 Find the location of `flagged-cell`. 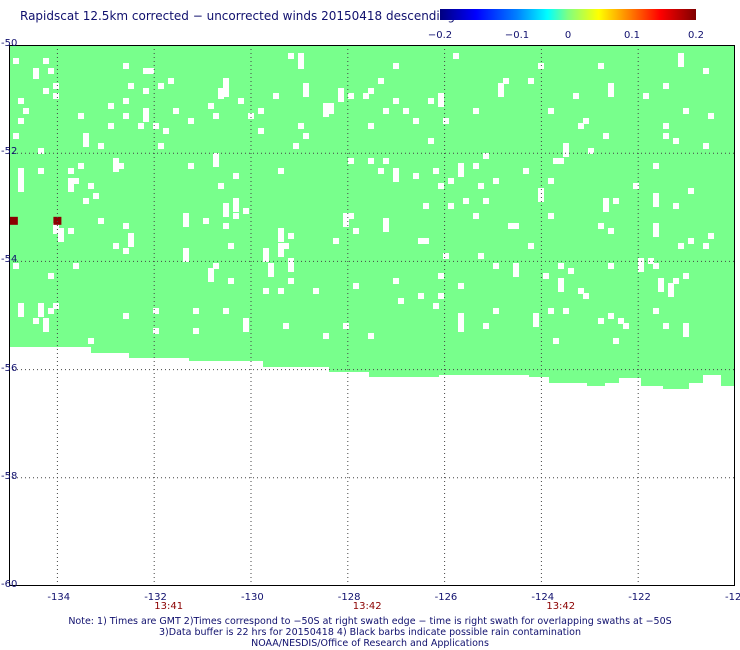

flagged-cell is located at coordinates (13, 220).